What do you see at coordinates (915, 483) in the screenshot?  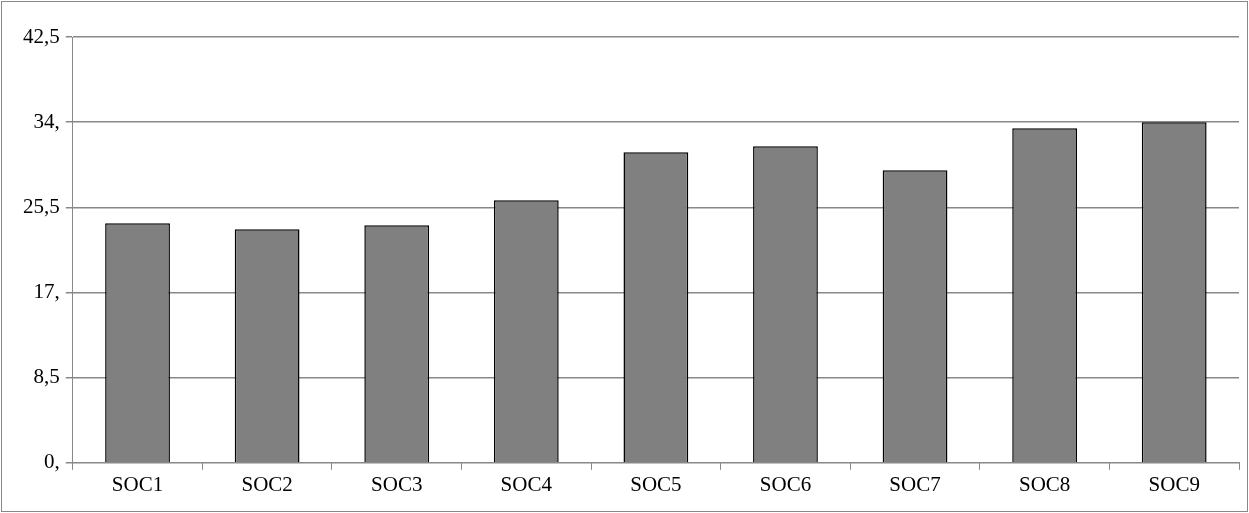 I see `x-tick-label: SOC7` at bounding box center [915, 483].